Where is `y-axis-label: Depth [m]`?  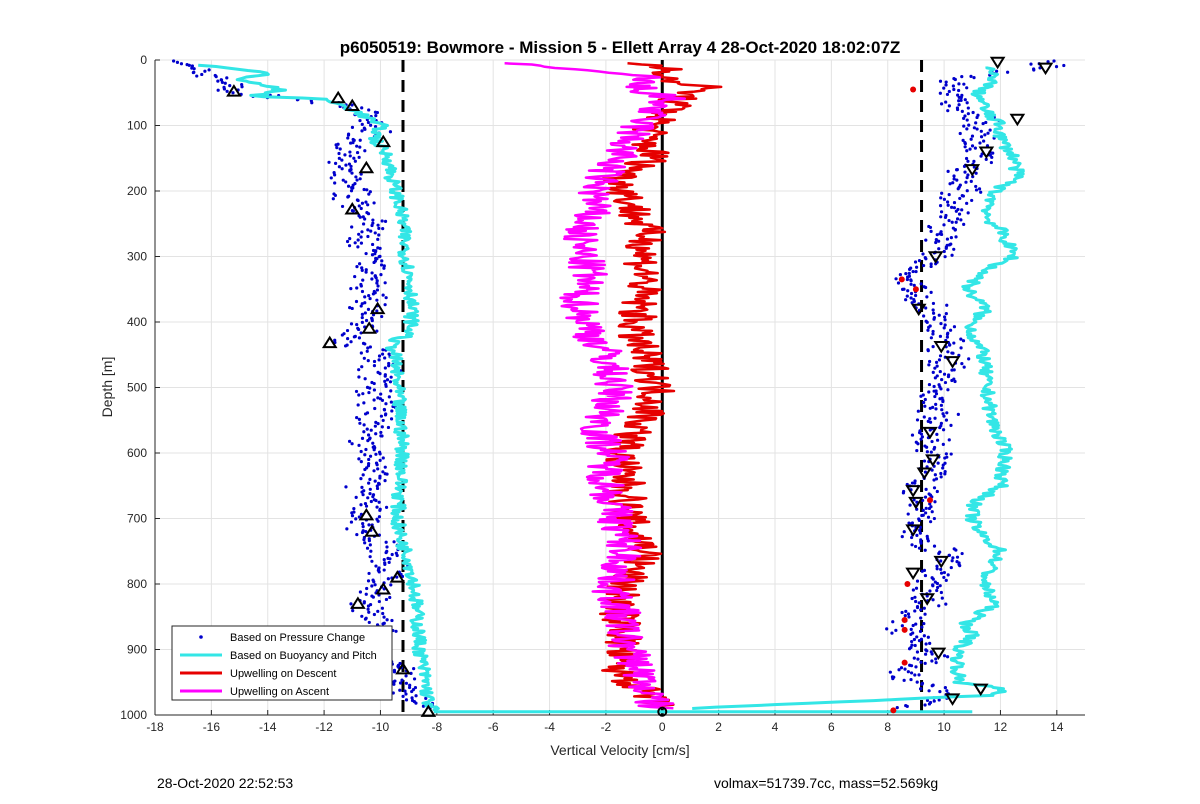 y-axis-label: Depth [m] is located at coordinates (107, 387).